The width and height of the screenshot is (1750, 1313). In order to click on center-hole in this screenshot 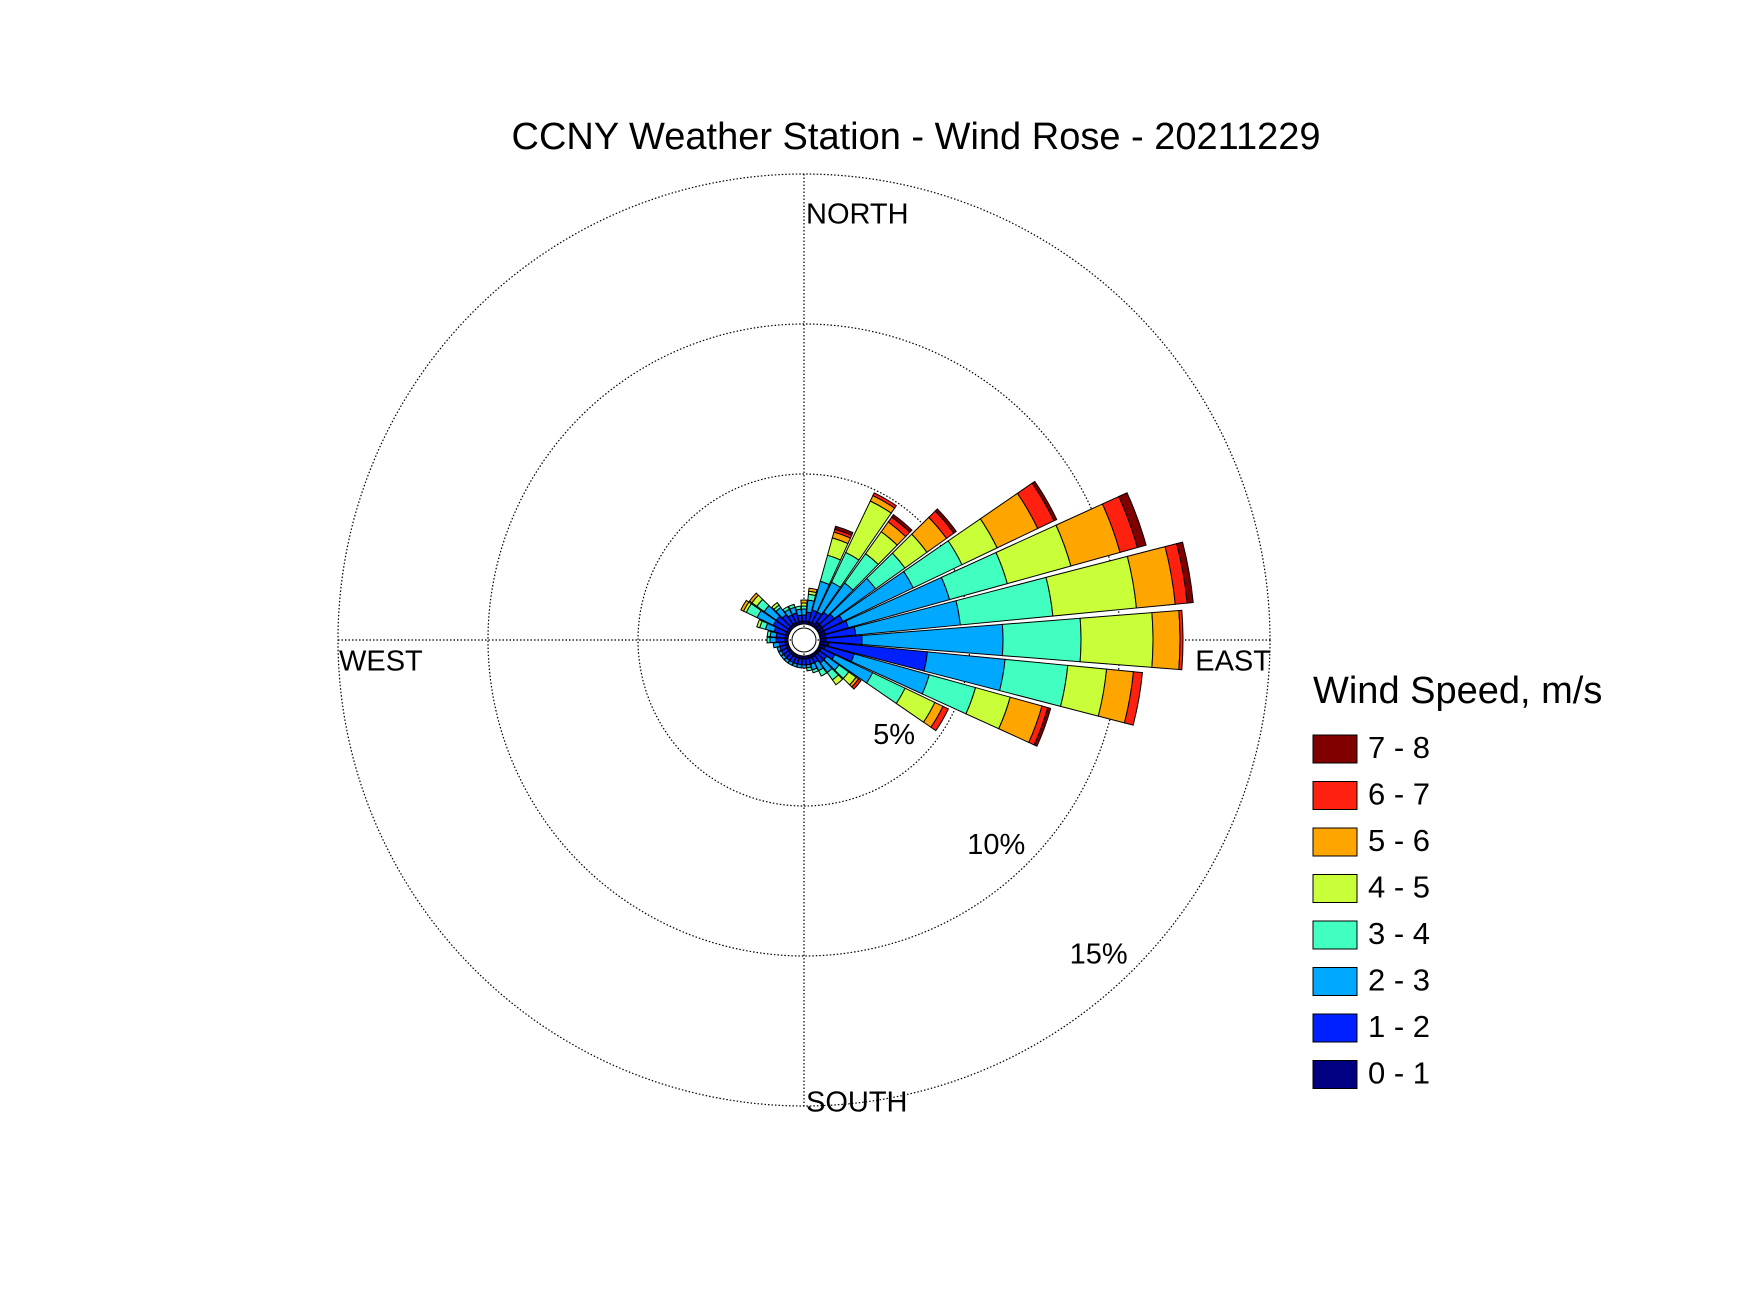, I will do `click(804, 640)`.